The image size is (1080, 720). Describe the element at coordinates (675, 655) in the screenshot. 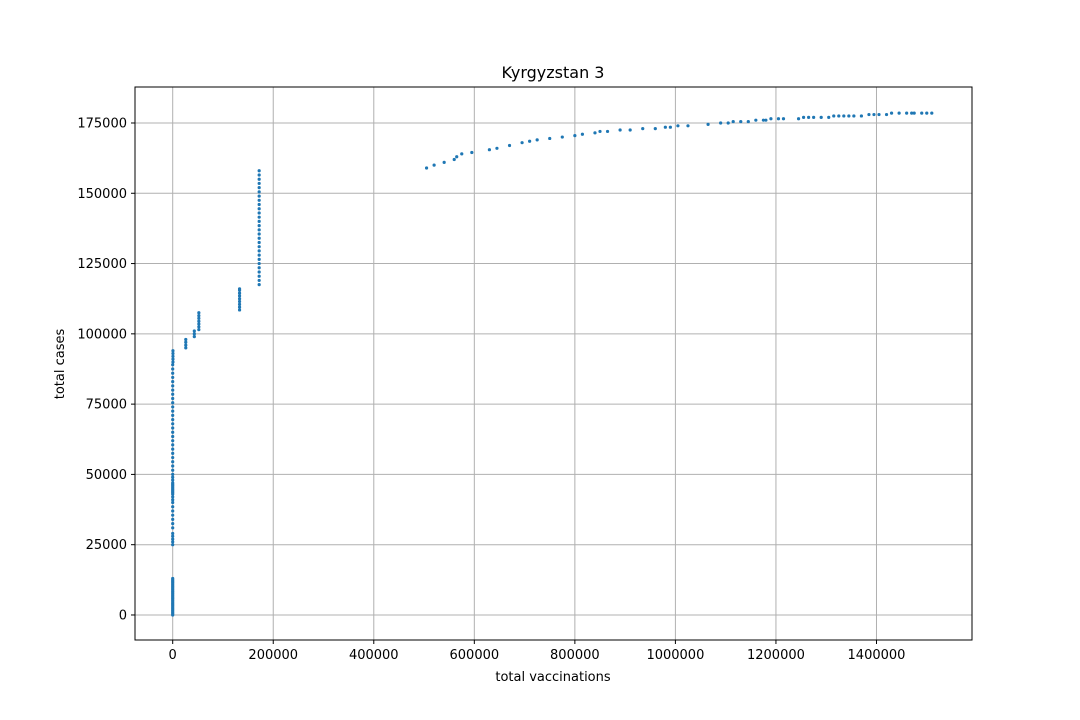

I see `x-tick-label: 1000000` at that location.